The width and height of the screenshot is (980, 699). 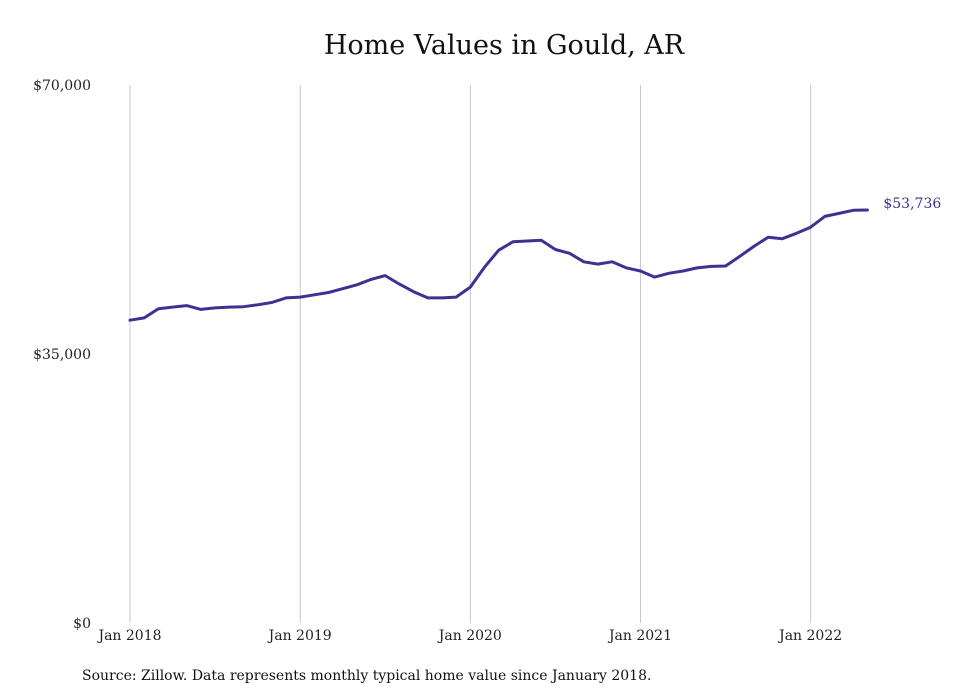 What do you see at coordinates (809, 636) in the screenshot?
I see `x-tick-label: Jan 2022` at bounding box center [809, 636].